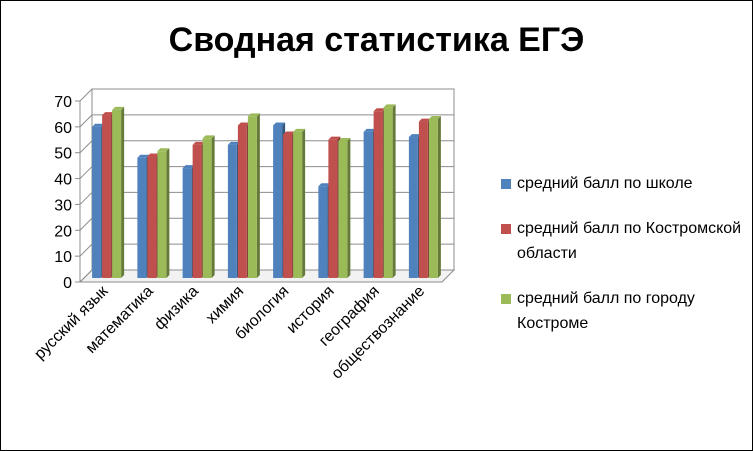 The width and height of the screenshot is (753, 451). What do you see at coordinates (376, 40) in the screenshot?
I see `chart-title: Сводная статистика ЕГЭ` at bounding box center [376, 40].